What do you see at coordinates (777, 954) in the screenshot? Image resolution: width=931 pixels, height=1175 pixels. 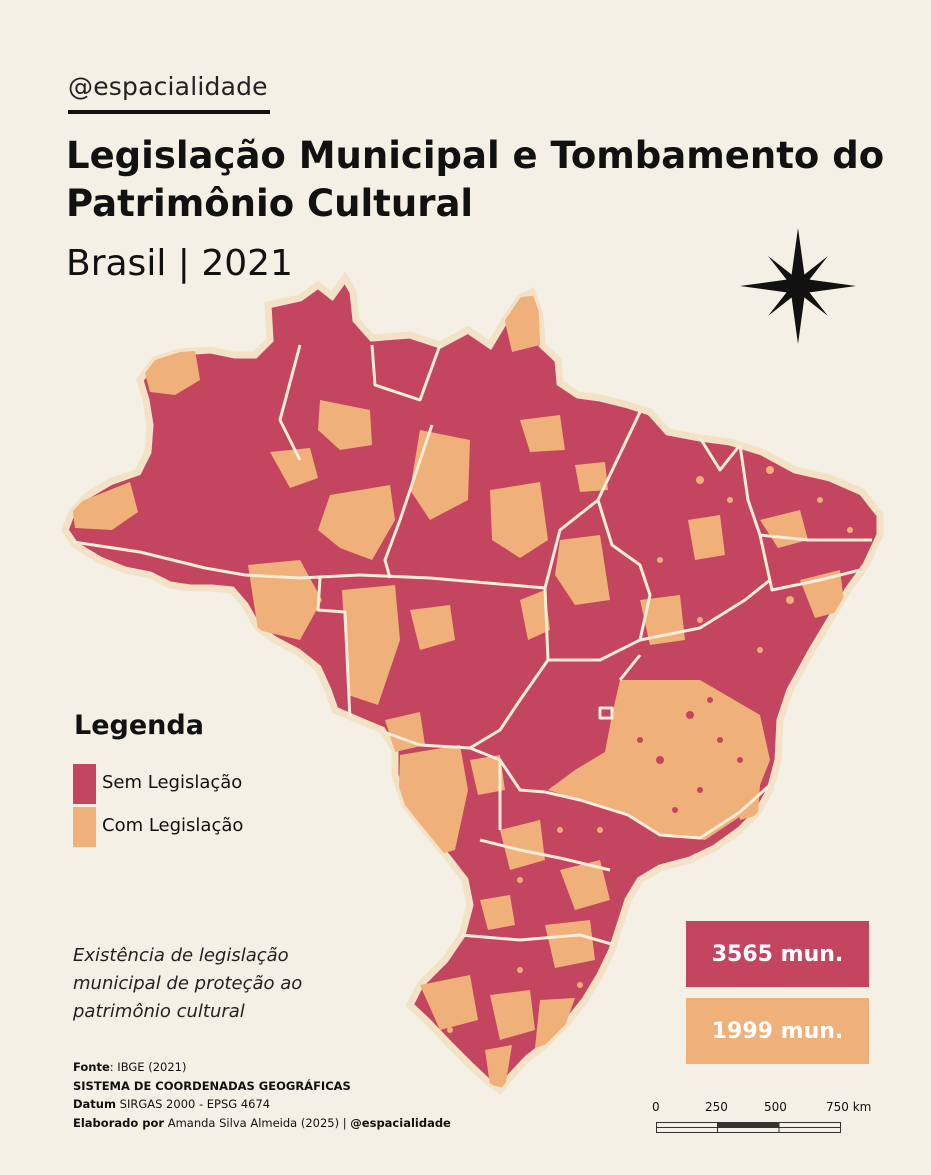 I see `count-without: 3565 mun.` at bounding box center [777, 954].